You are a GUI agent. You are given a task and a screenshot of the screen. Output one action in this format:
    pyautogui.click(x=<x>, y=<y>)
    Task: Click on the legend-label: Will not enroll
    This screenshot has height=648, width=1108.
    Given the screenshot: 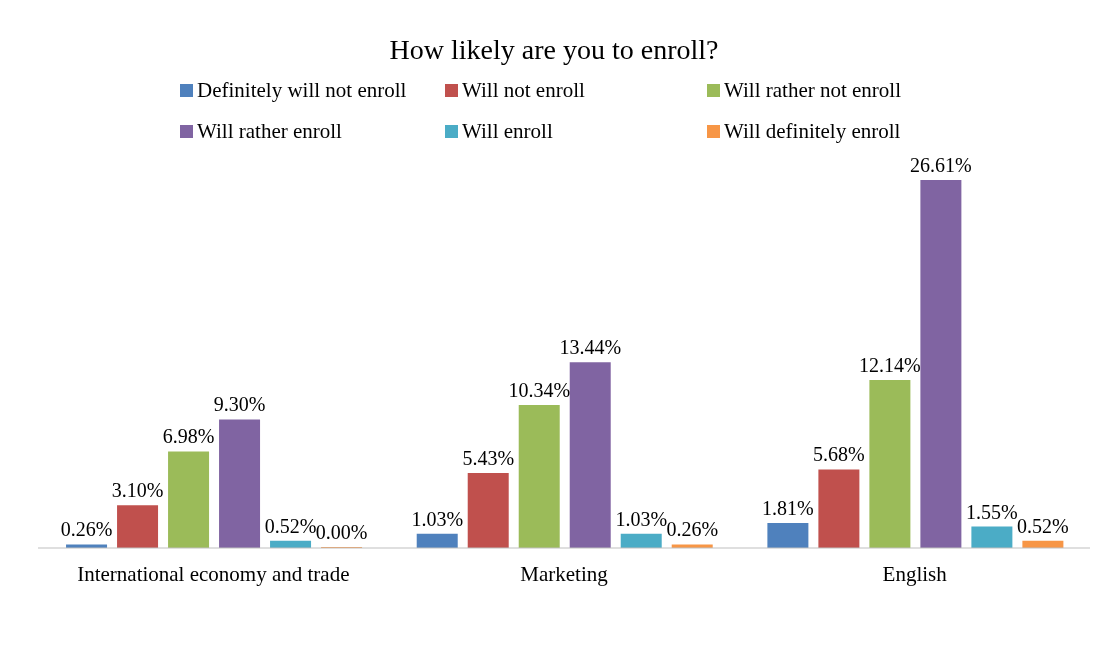 What is the action you would take?
    pyautogui.click(x=523, y=90)
    